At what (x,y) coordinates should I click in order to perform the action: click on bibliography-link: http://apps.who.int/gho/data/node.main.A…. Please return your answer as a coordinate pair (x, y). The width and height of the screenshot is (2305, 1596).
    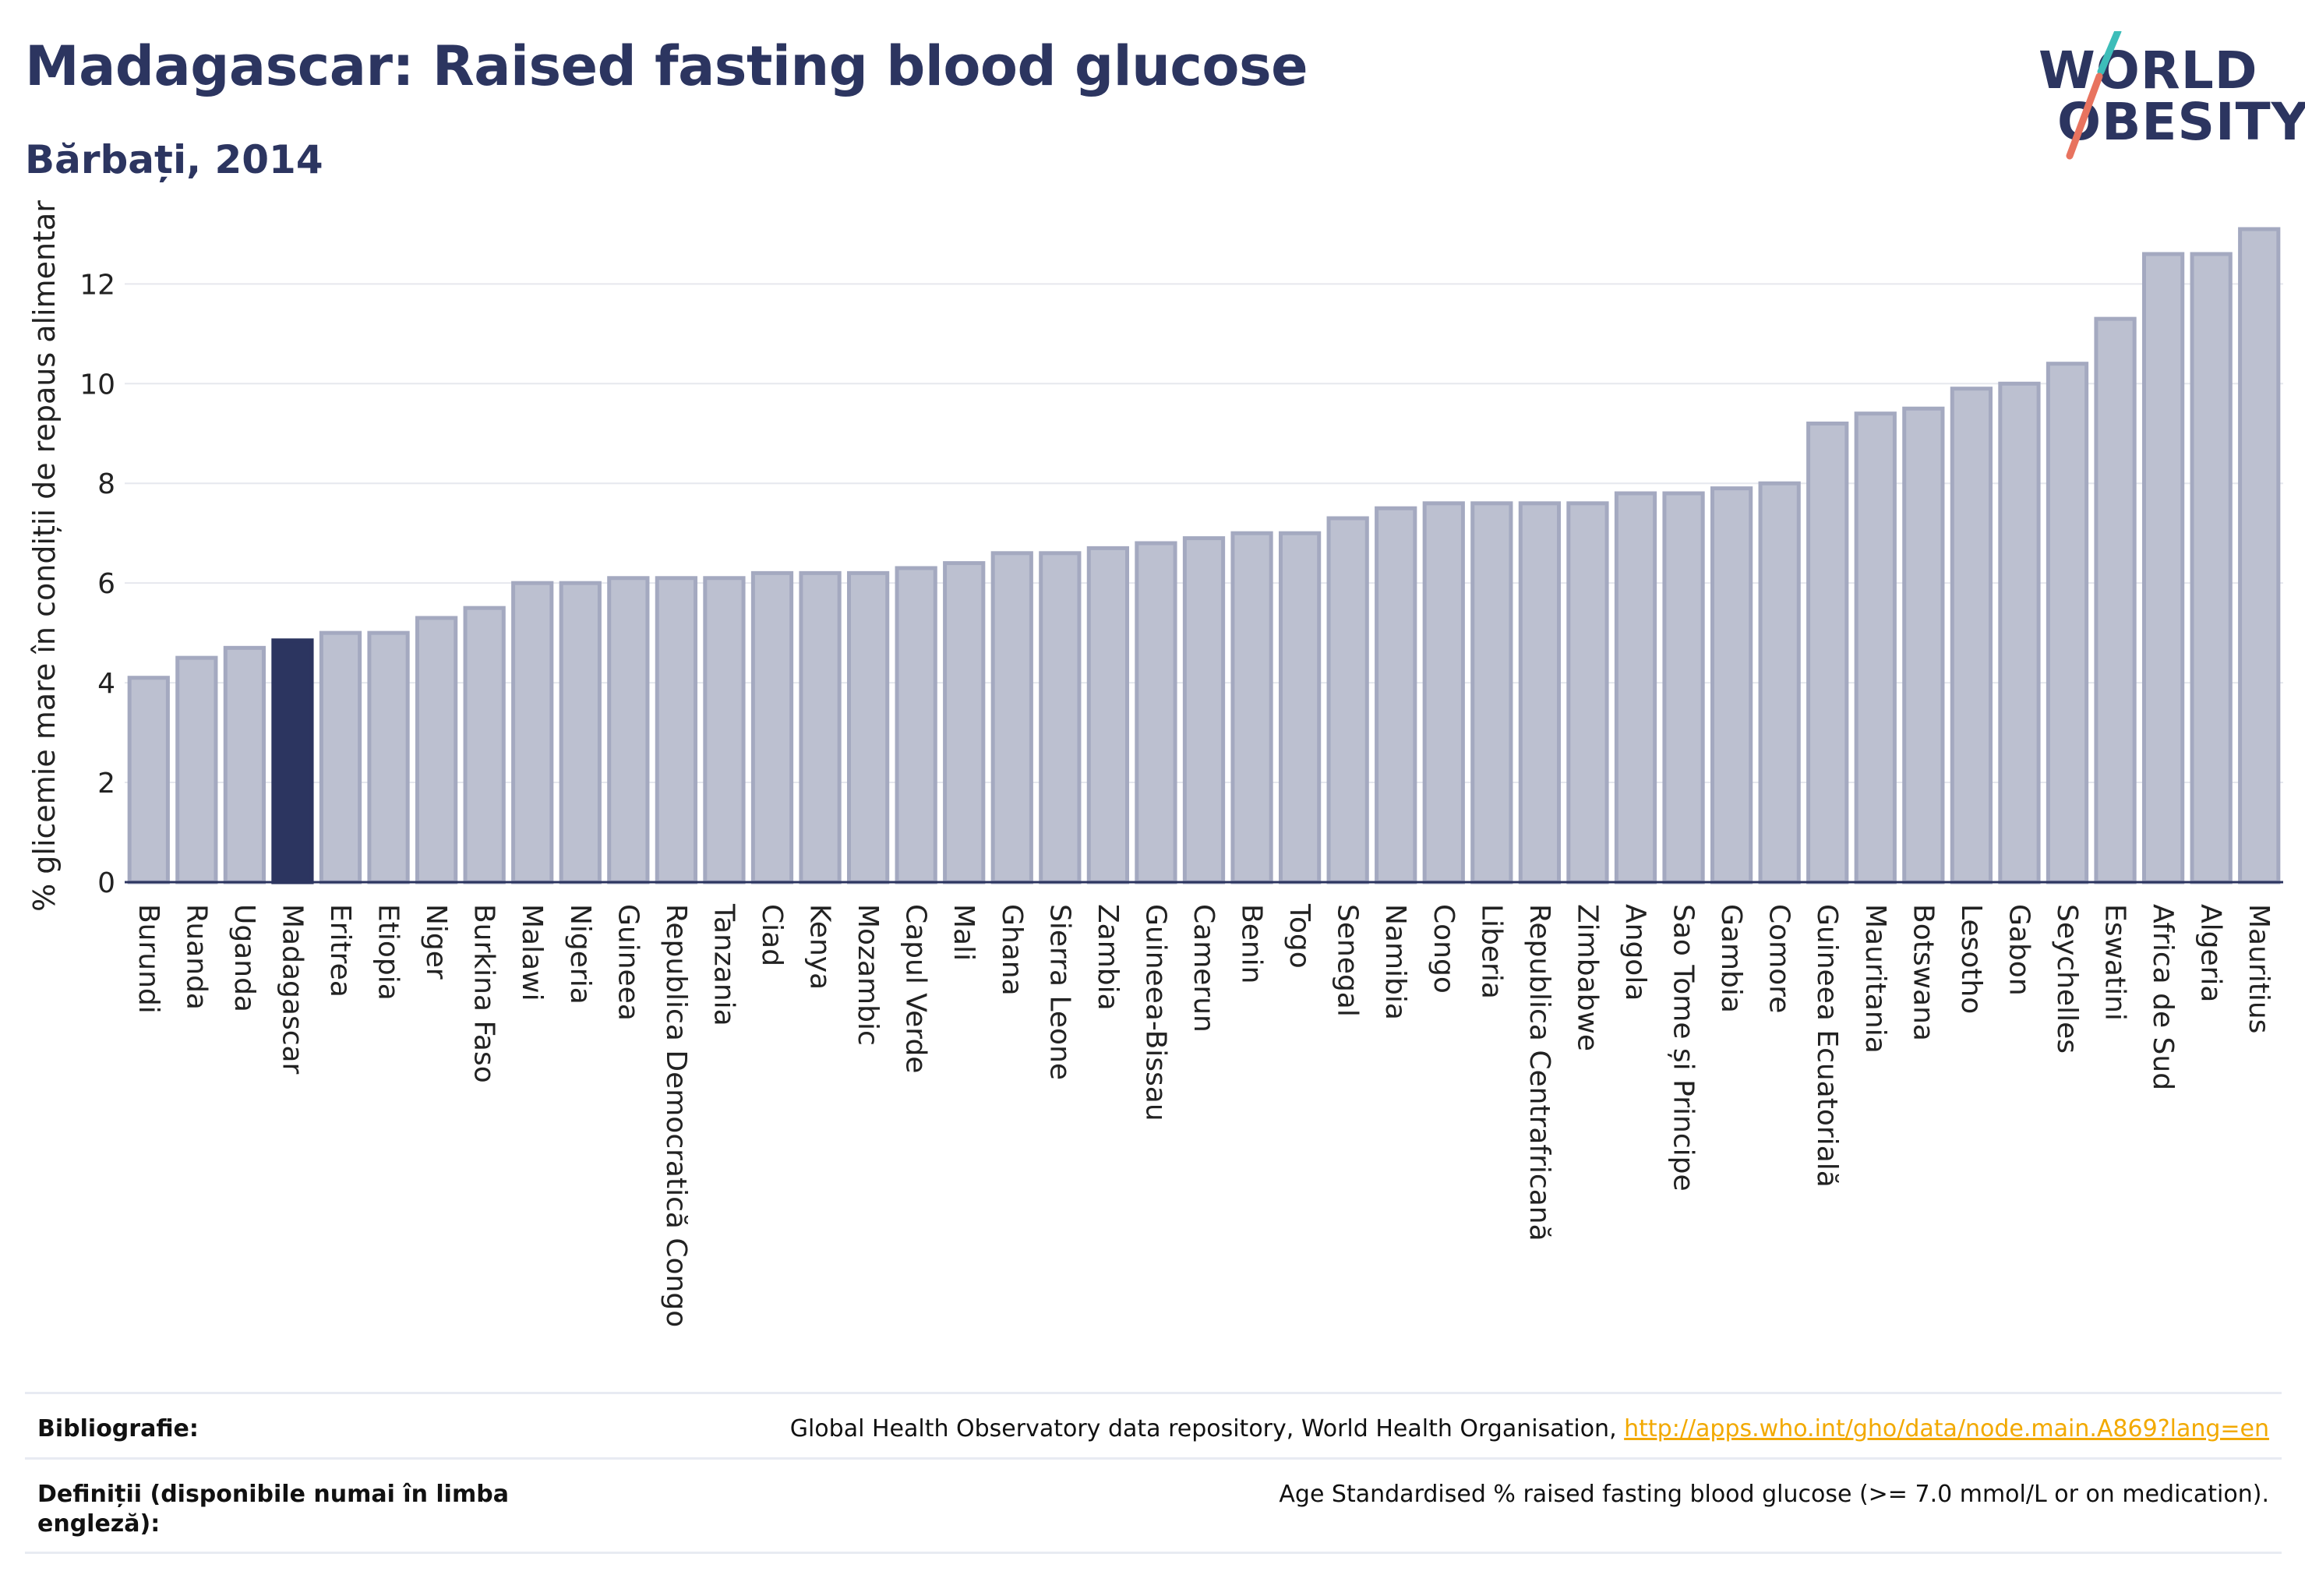
    Looking at the image, I should click on (1946, 1428).